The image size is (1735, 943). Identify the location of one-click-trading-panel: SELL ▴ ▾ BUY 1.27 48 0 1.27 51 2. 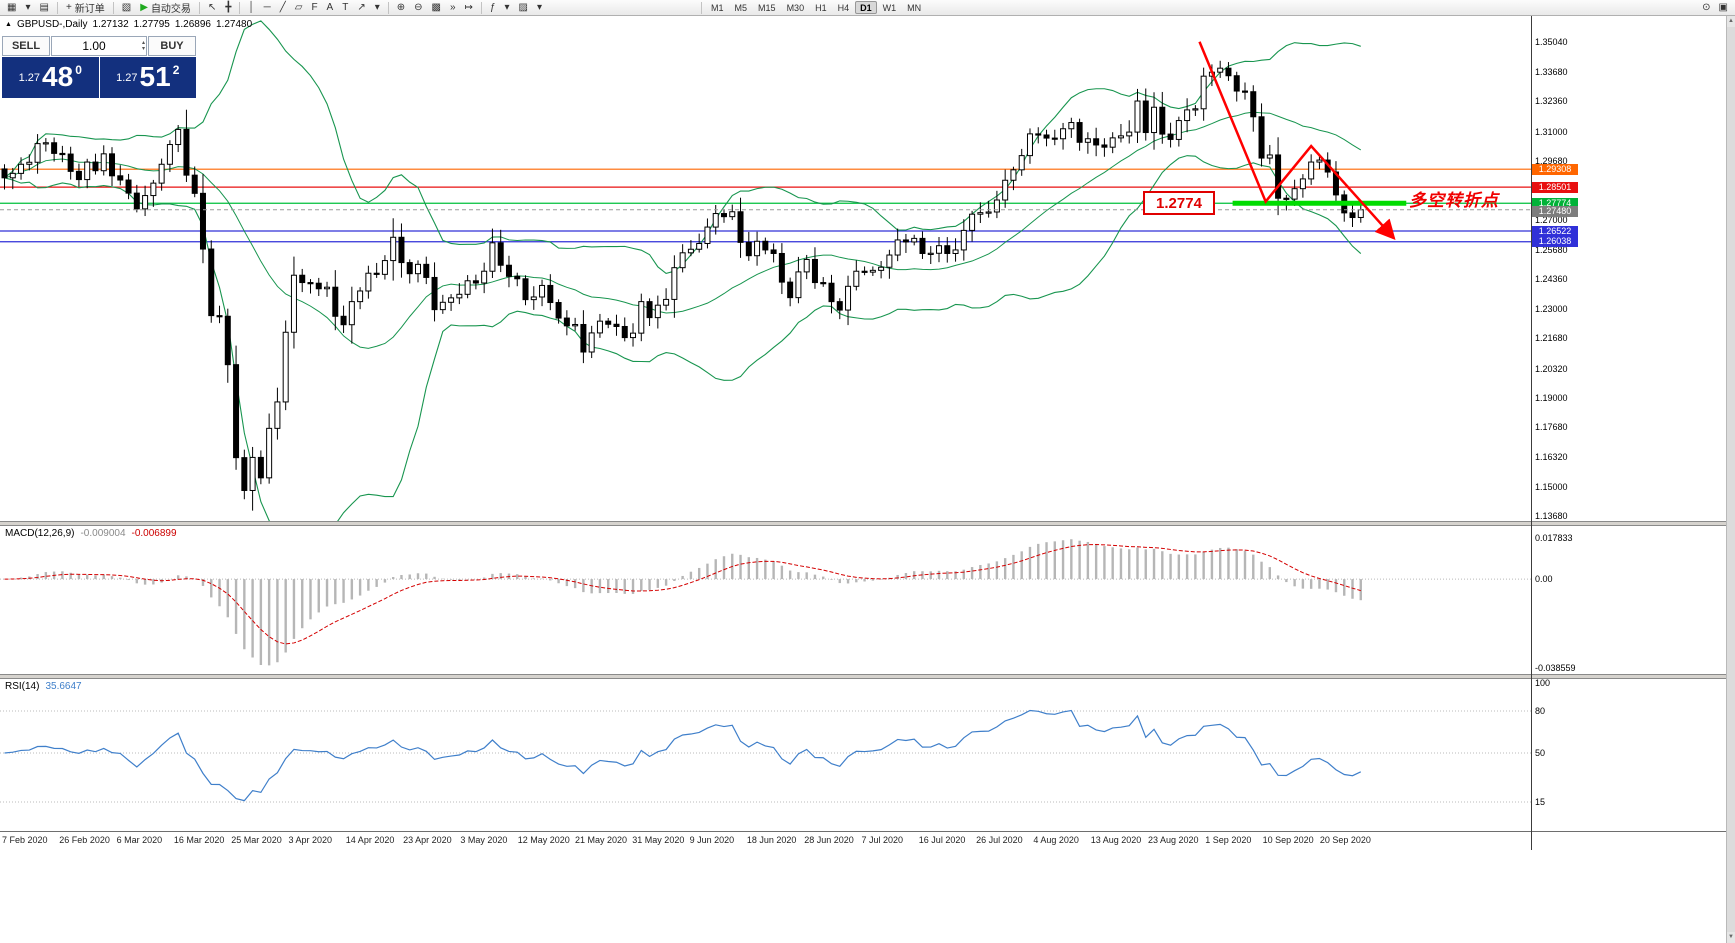
(99, 67).